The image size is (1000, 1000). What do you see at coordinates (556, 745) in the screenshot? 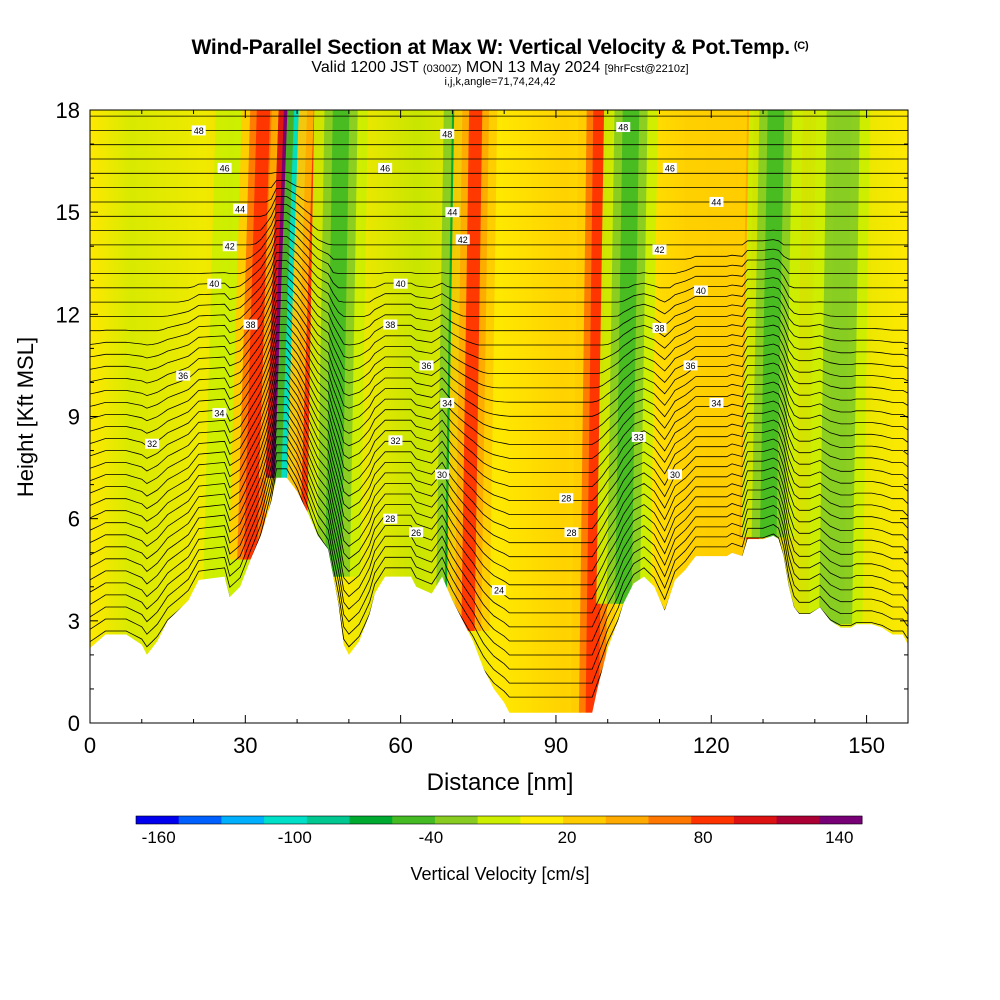
I see `x-tick-label: 90` at bounding box center [556, 745].